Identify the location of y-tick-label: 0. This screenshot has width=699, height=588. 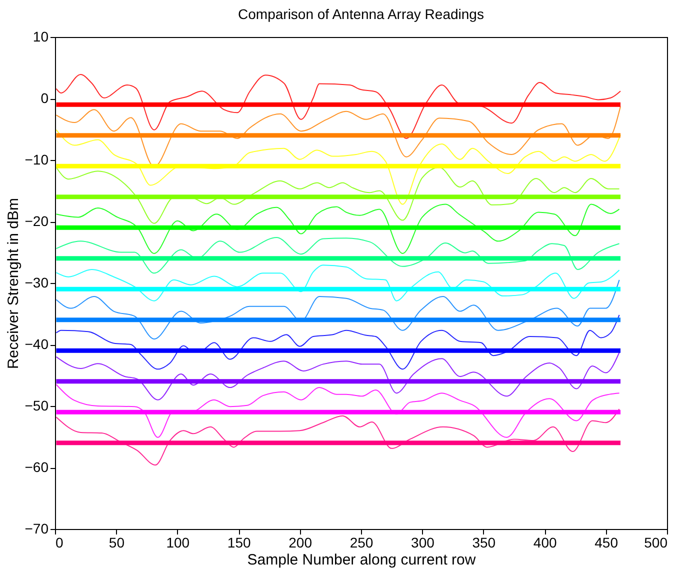
(44, 98).